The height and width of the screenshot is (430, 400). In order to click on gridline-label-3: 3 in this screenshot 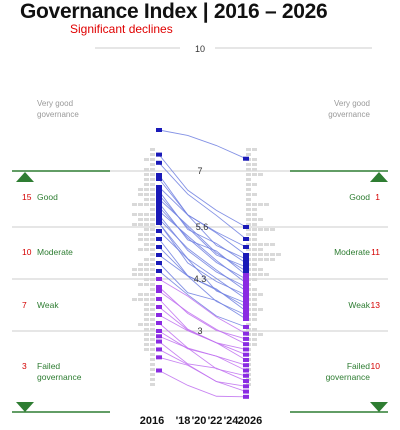, I will do `click(199, 331)`.